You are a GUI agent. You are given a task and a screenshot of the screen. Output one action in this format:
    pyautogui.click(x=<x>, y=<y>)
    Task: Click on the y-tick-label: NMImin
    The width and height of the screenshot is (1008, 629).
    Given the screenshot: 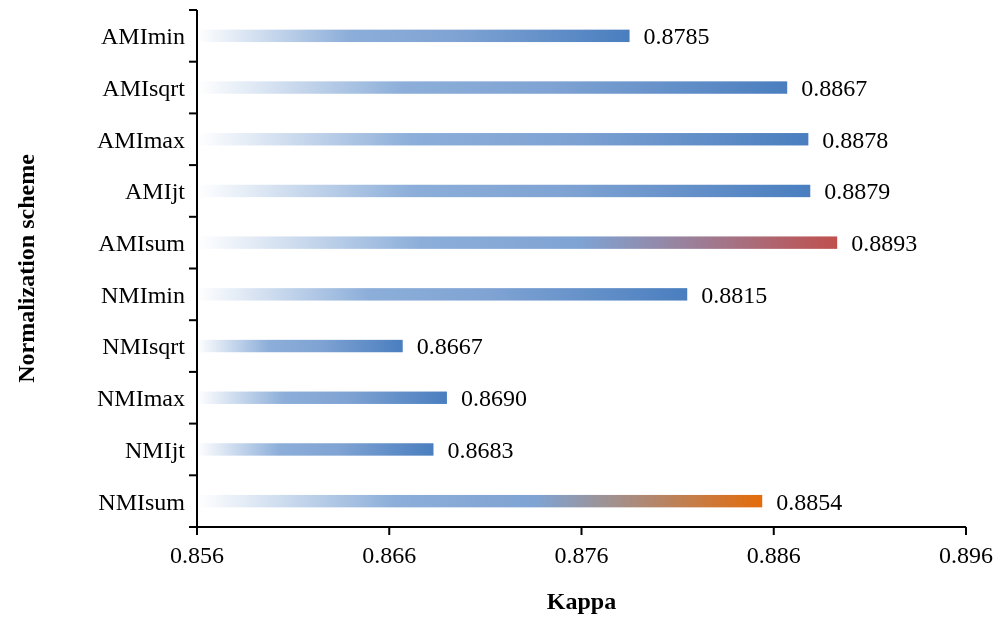 What is the action you would take?
    pyautogui.click(x=143, y=294)
    